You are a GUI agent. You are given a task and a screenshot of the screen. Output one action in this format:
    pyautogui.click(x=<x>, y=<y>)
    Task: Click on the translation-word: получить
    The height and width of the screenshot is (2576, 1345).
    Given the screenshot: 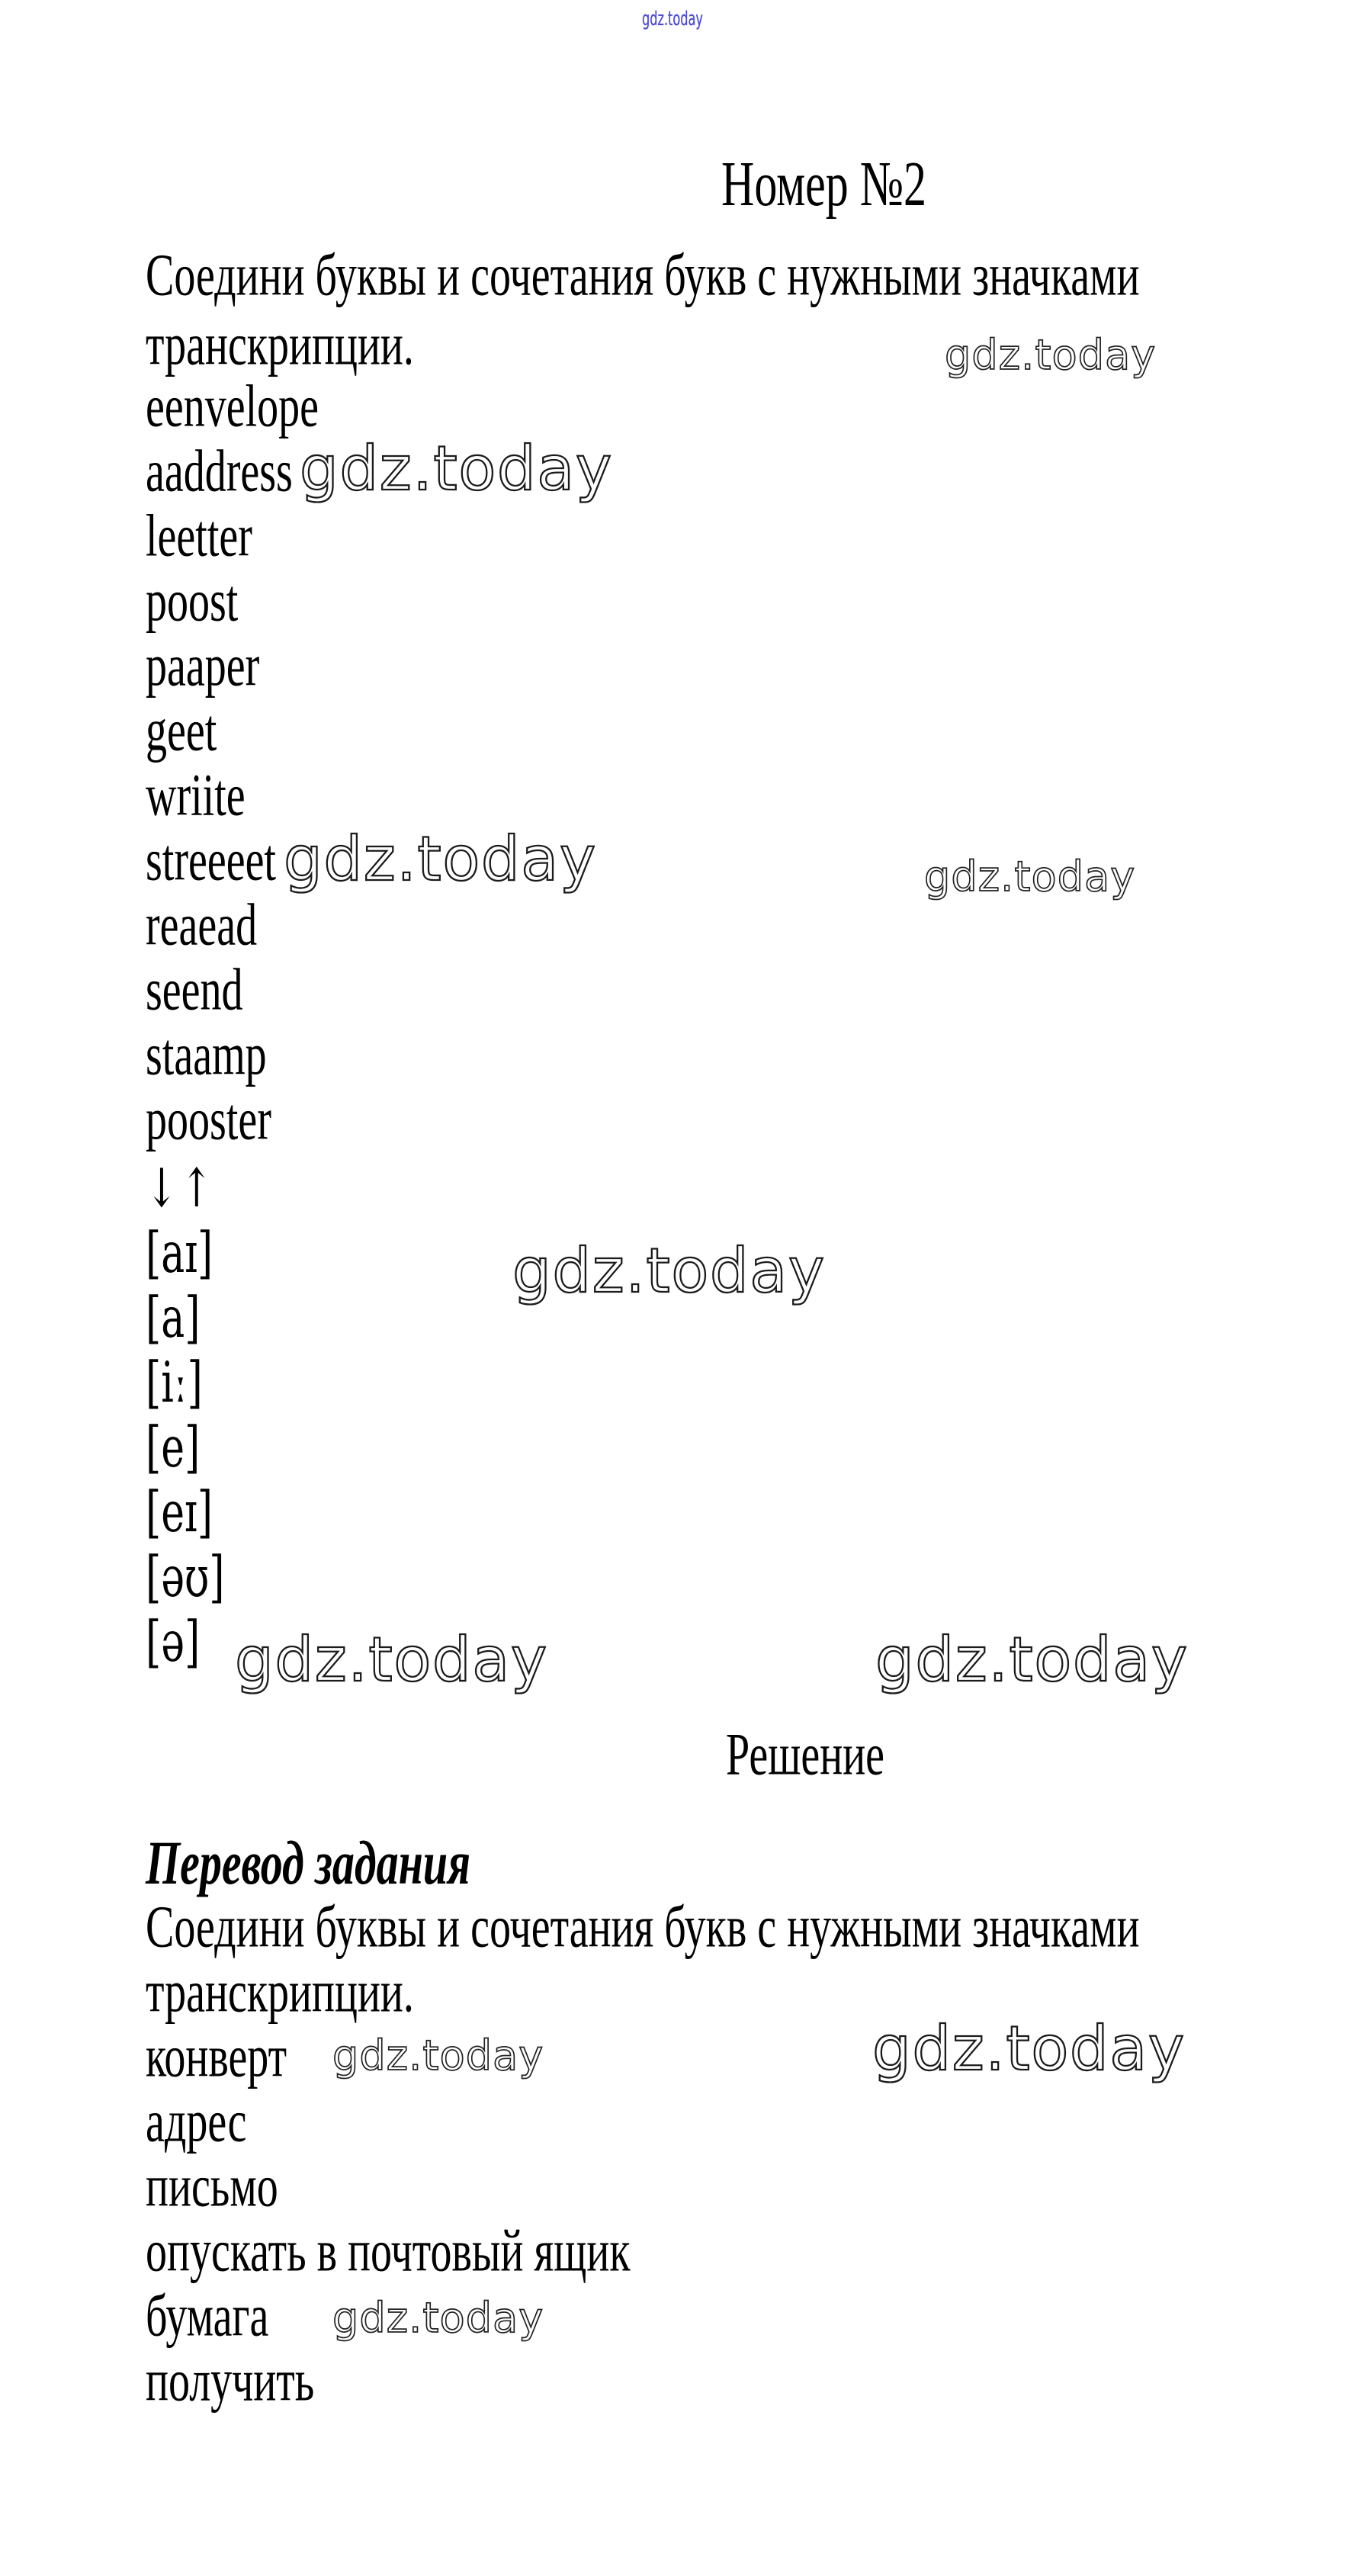 What is the action you would take?
    pyautogui.click(x=231, y=2380)
    